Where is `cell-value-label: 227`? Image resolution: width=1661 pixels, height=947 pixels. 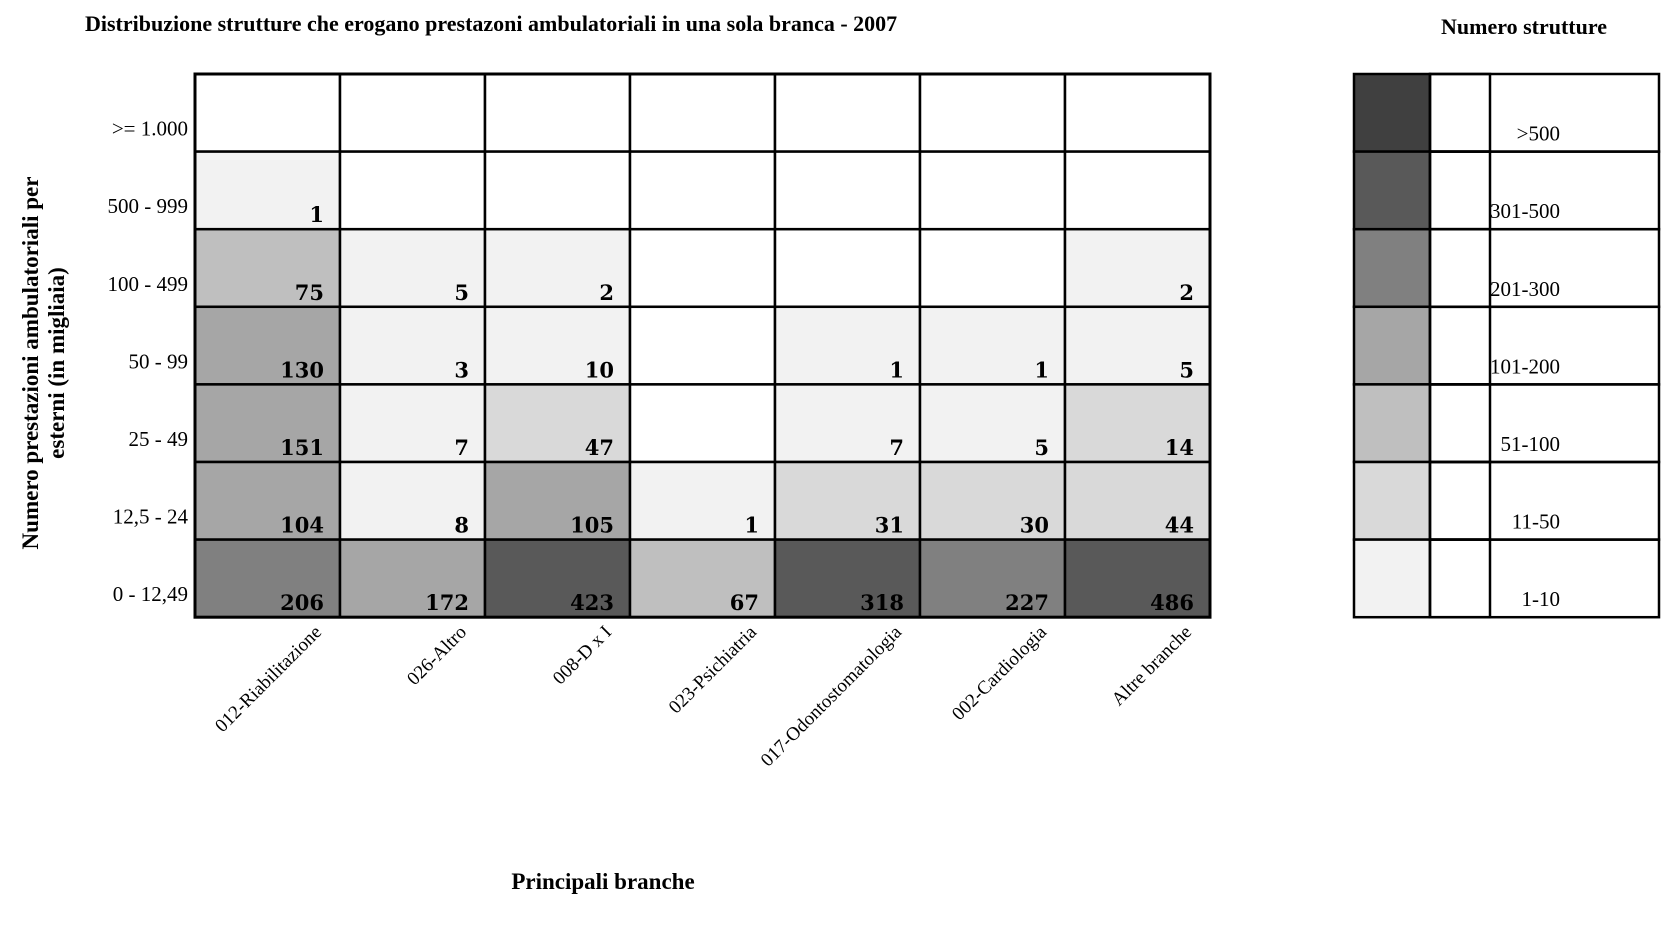 cell-value-label: 227 is located at coordinates (1027, 602).